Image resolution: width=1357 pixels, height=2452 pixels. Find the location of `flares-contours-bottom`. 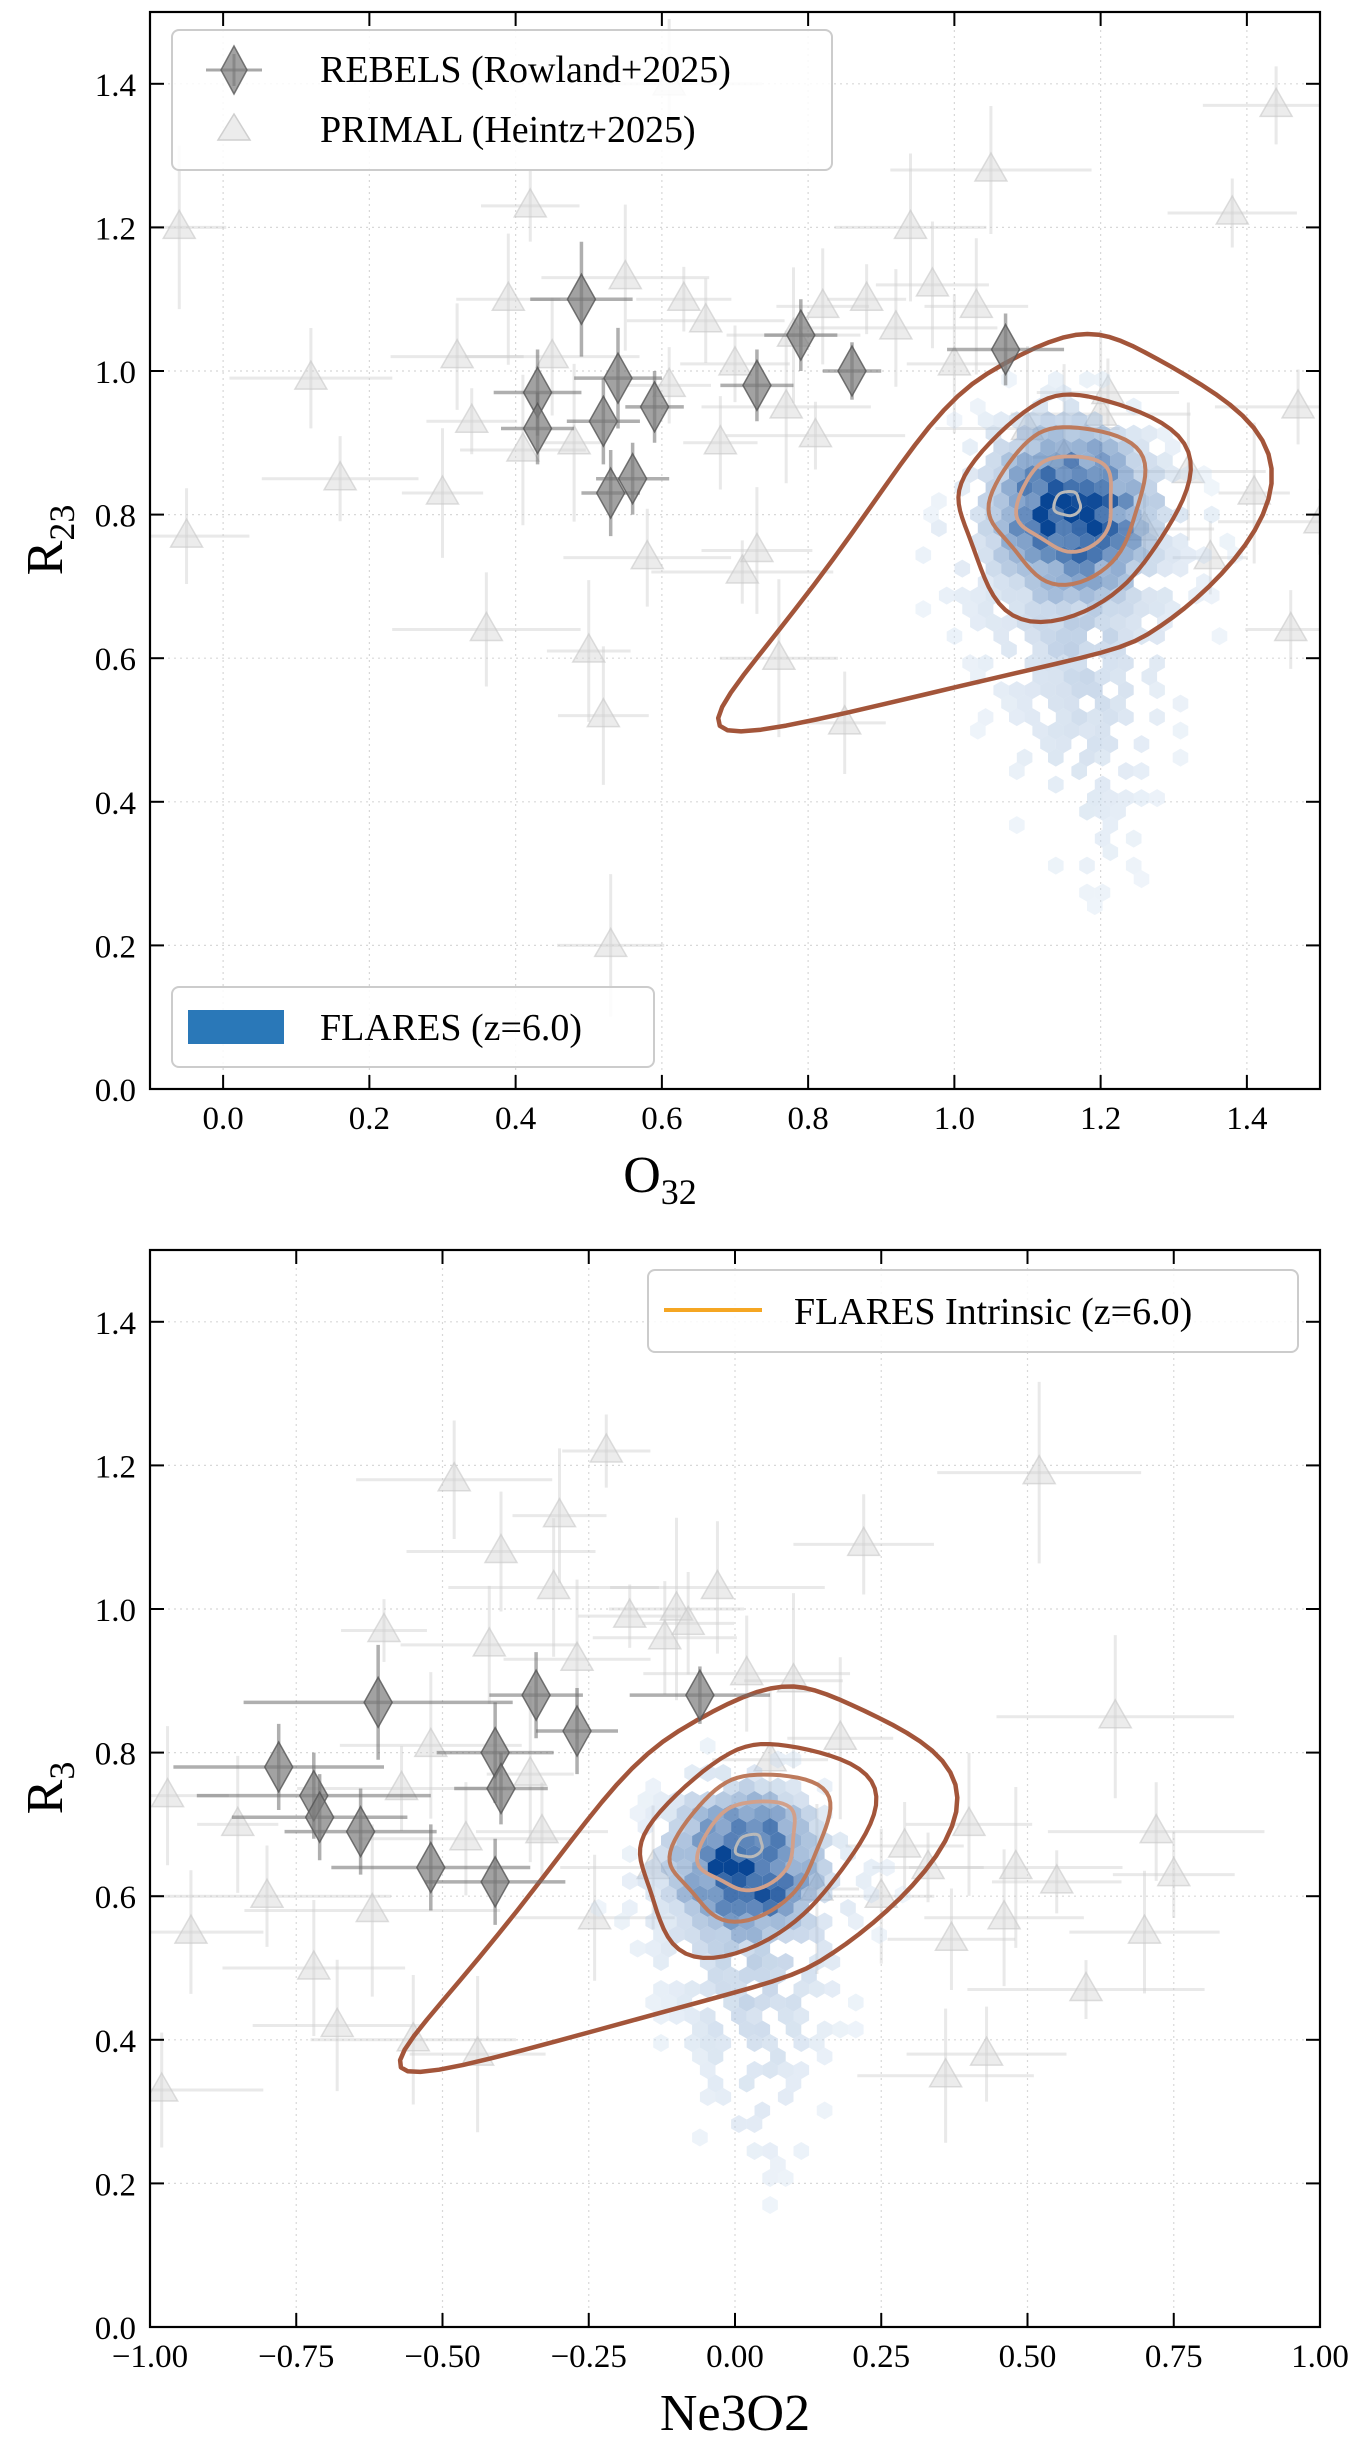

flares-contours-bottom is located at coordinates (678, 1879).